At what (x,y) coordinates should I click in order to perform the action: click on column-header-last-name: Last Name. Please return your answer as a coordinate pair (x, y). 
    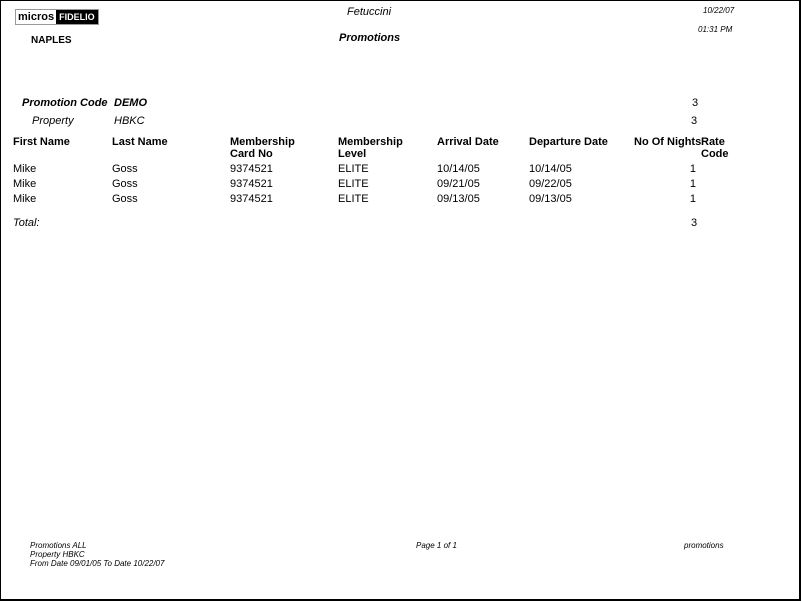
    Looking at the image, I should click on (140, 142).